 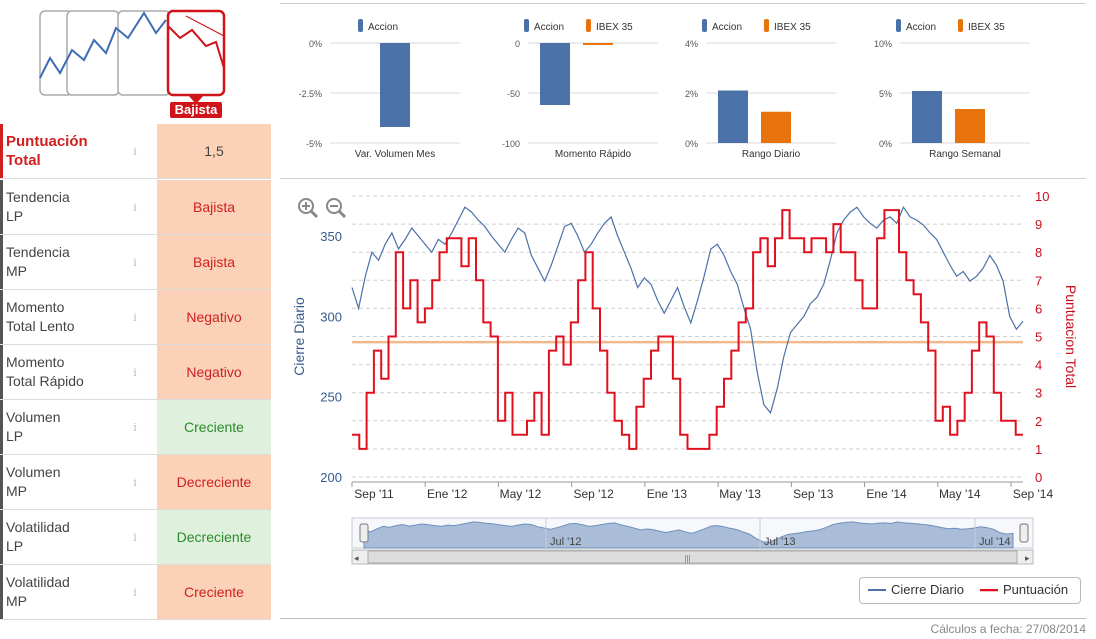 I want to click on x-tick-label: Sep '12, so click(x=594, y=494).